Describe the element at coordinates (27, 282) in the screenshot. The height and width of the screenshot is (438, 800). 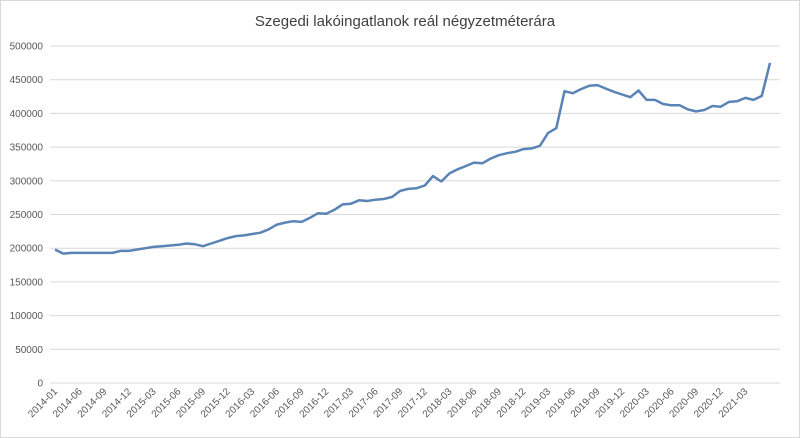
I see `y-tick-label: 150000` at that location.